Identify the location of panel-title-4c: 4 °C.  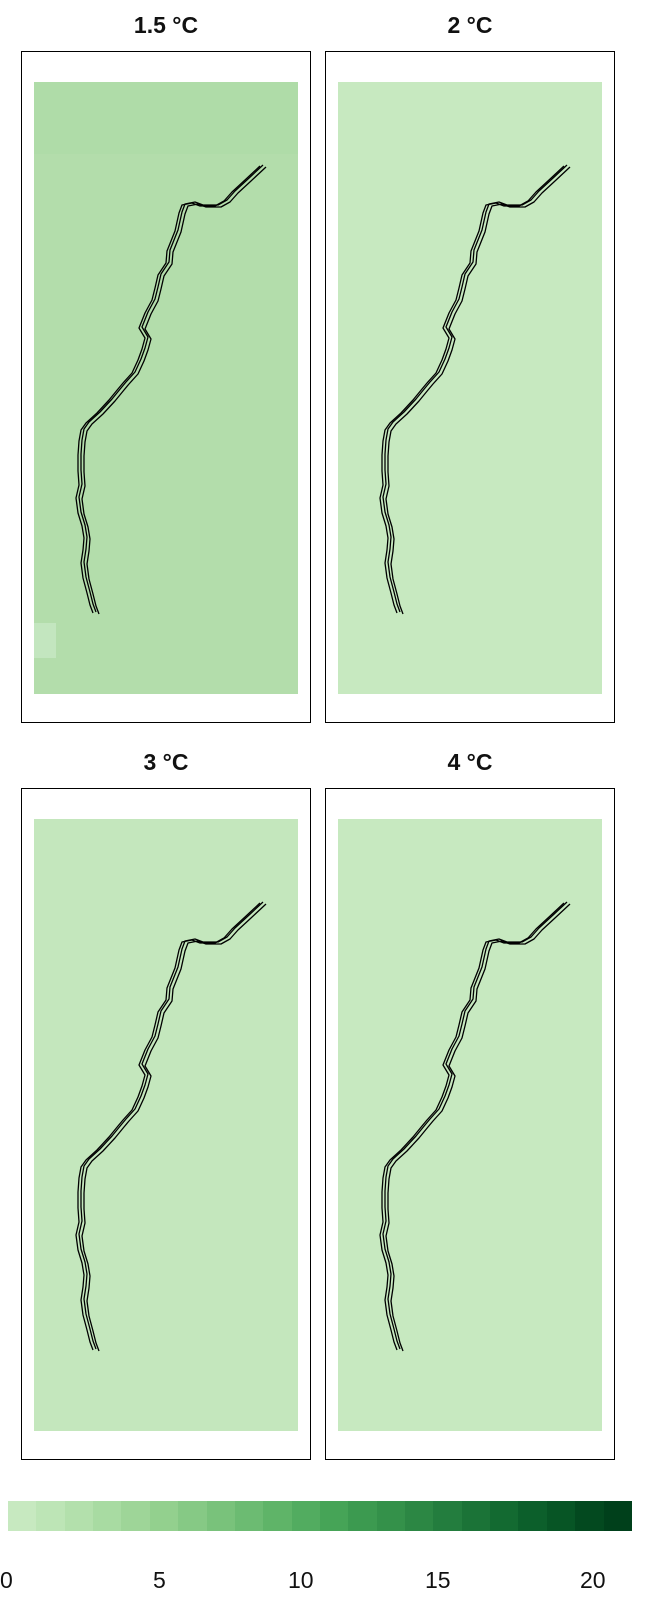
(470, 762).